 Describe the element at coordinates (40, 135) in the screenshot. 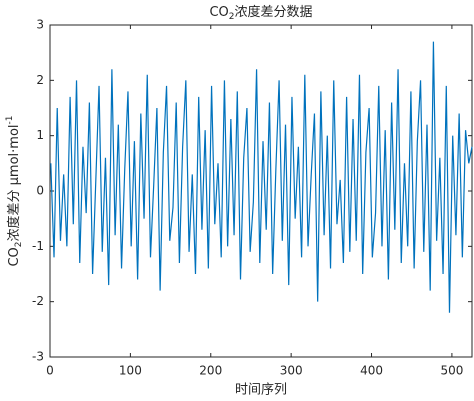

I see `y-tick-label: 1` at that location.